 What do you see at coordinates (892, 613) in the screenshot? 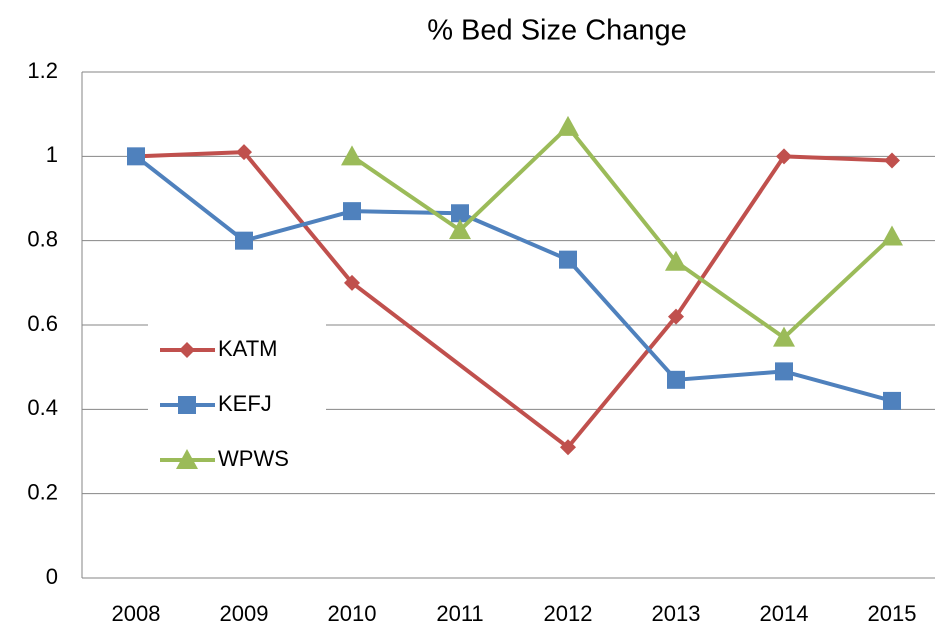
I see `x-tick-label: 2015` at bounding box center [892, 613].